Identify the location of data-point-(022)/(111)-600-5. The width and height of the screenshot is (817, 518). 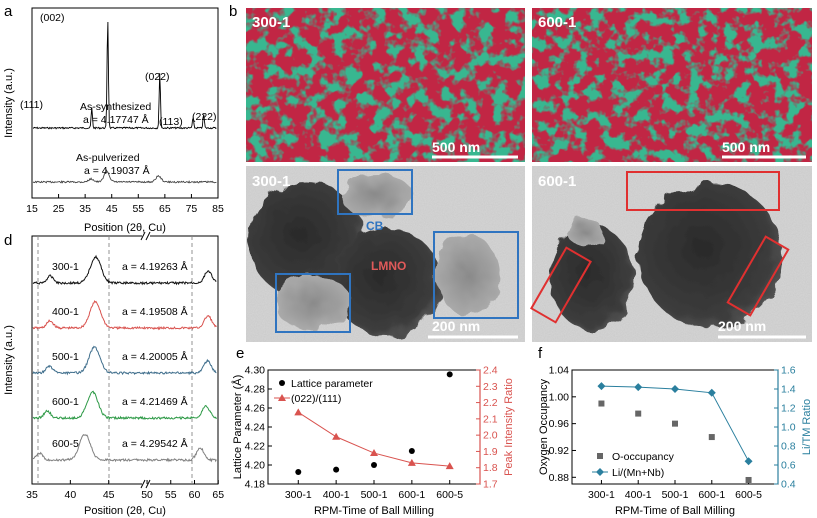
(449, 466).